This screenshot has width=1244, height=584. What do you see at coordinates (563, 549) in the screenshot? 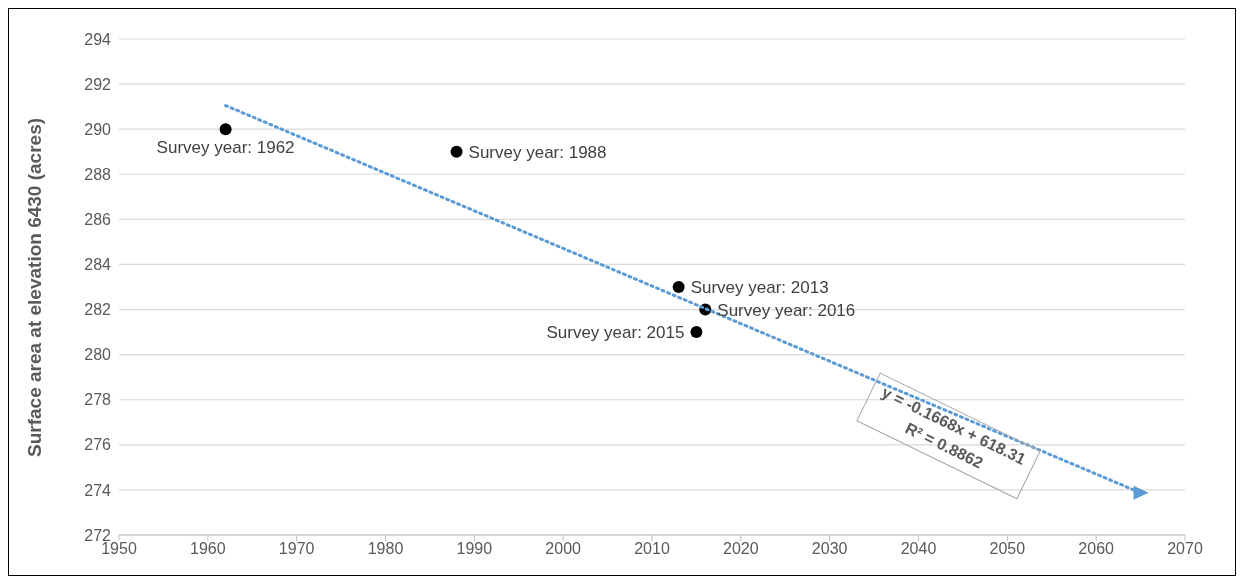
I see `x-tick-label: 2000` at bounding box center [563, 549].